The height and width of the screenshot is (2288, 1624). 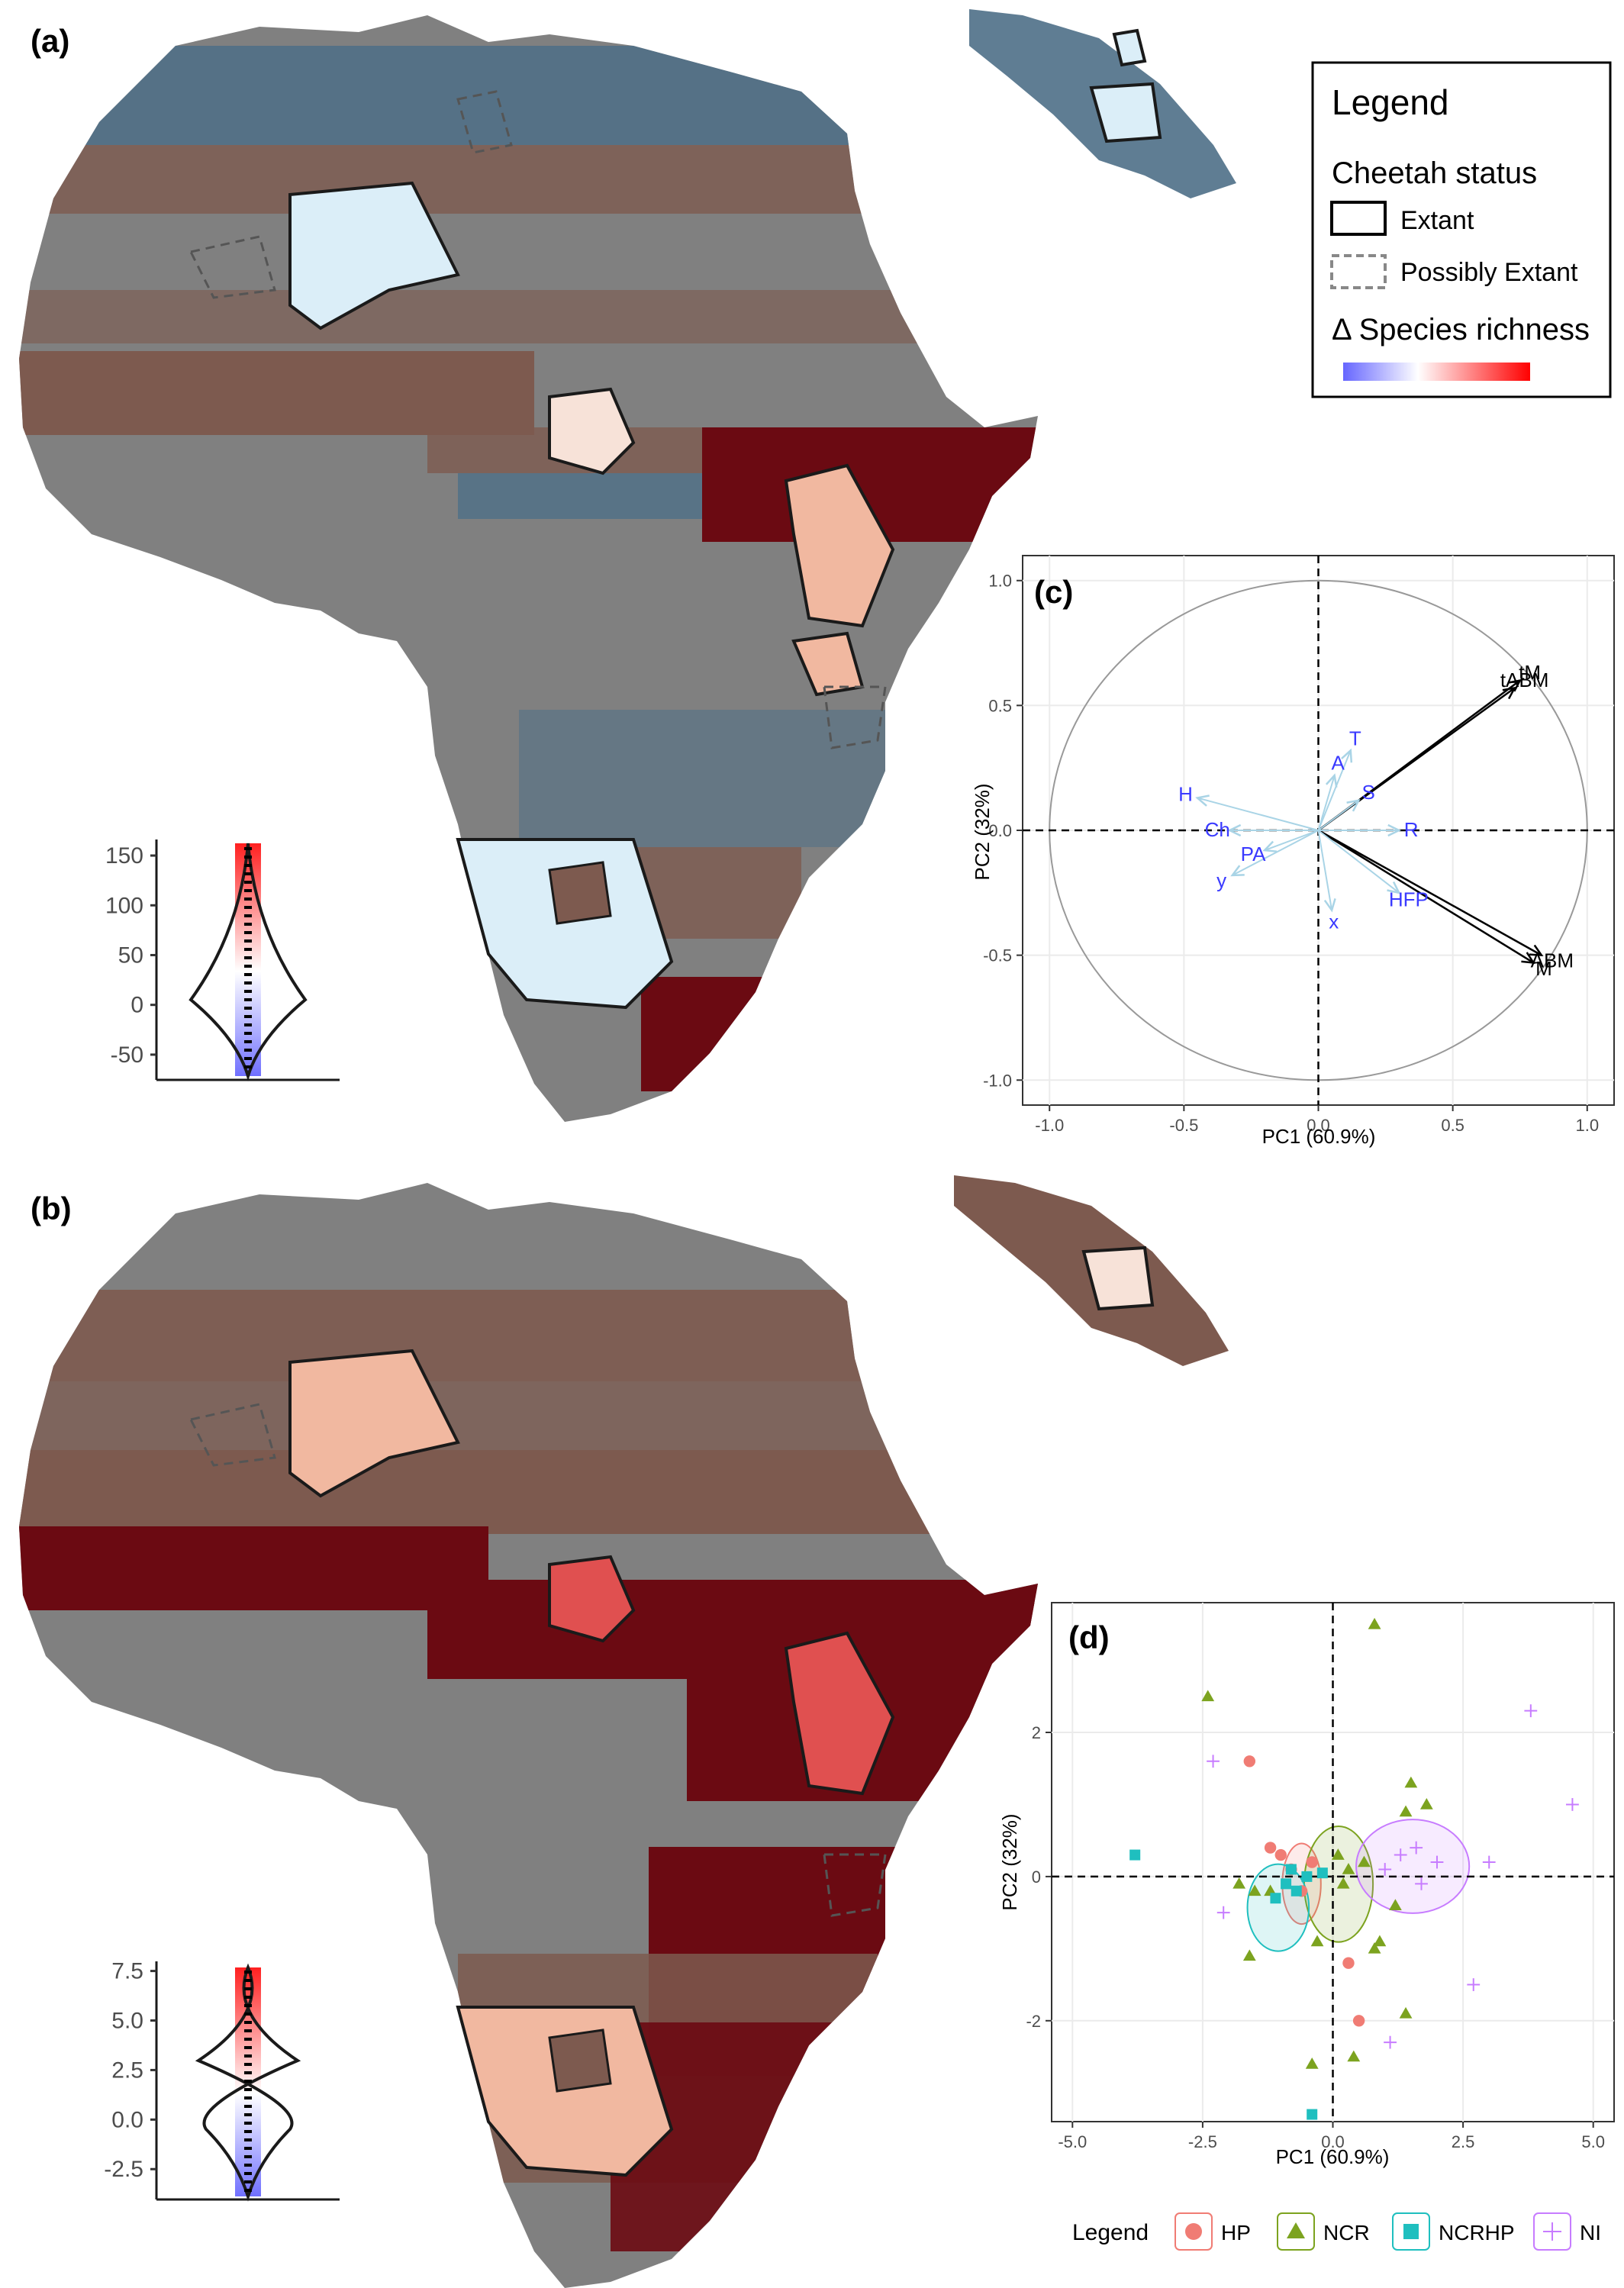 I want to click on pca-c-ylabel: PC2 (32%), so click(x=982, y=832).